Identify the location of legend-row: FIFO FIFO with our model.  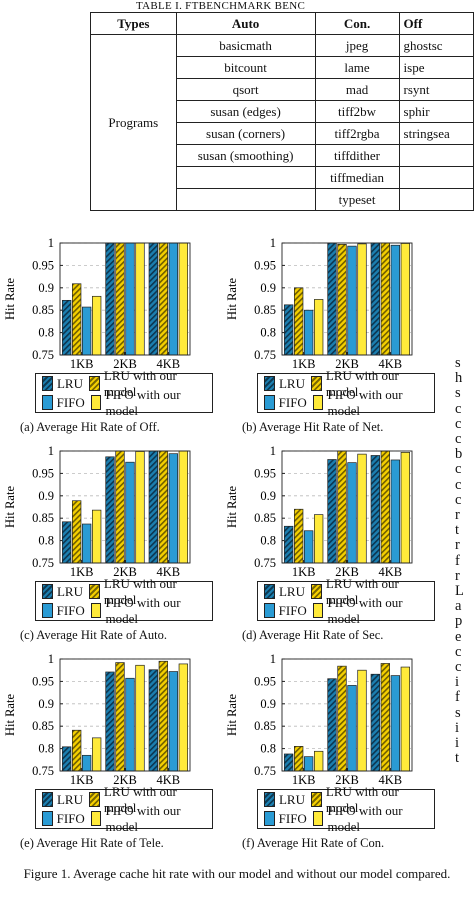
(124, 818).